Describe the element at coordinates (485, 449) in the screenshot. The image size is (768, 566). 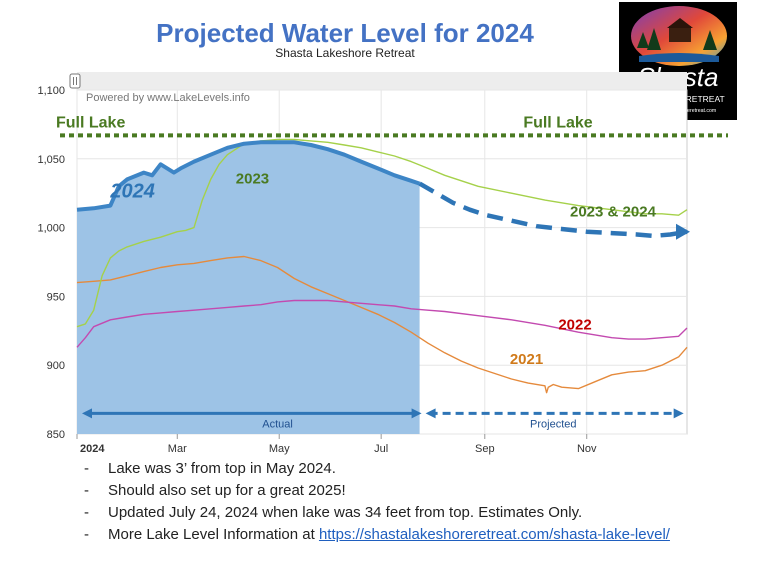
I see `x-tick-label: Sep` at that location.